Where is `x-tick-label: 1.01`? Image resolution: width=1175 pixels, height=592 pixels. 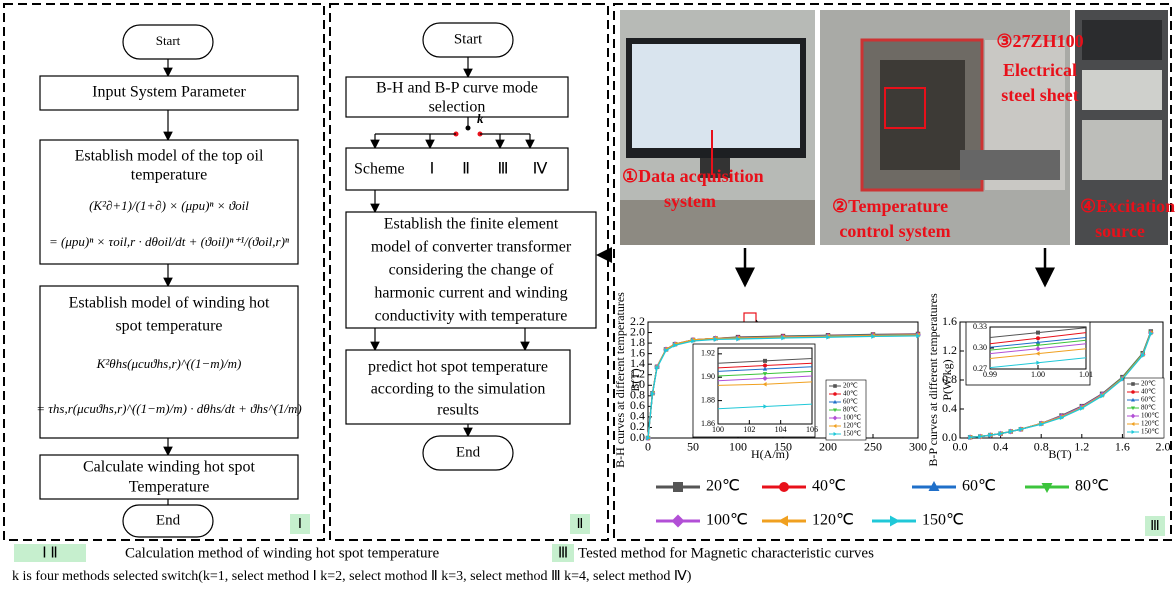
x-tick-label: 1.01 is located at coordinates (1086, 374).